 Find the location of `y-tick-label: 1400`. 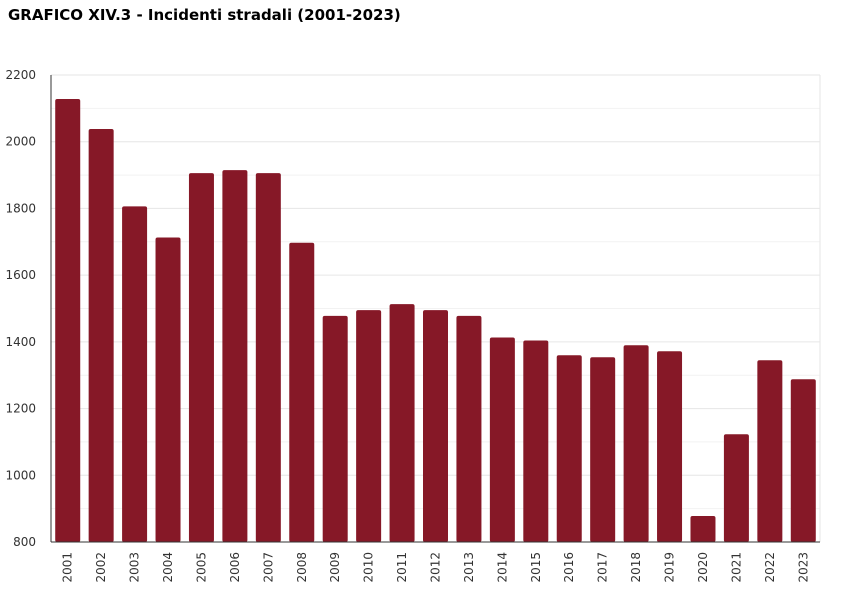

y-tick-label: 1400 is located at coordinates (20, 342).